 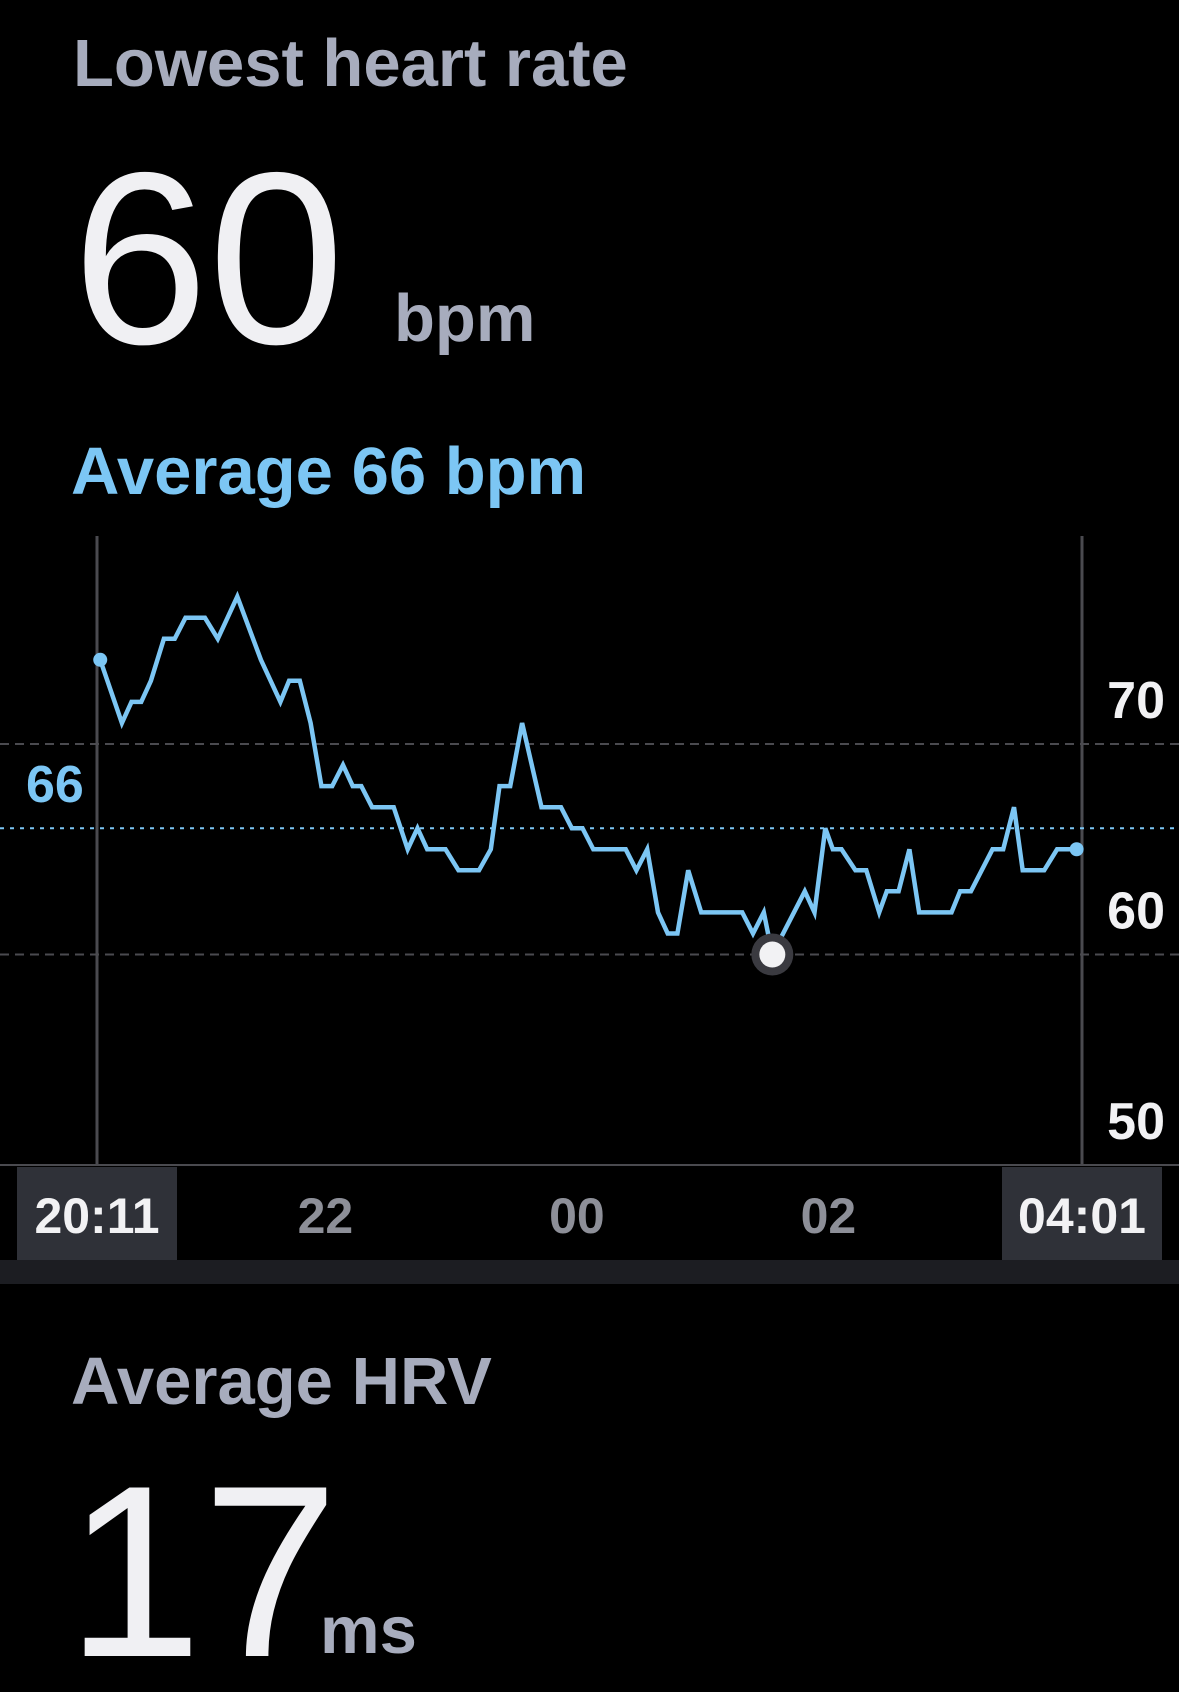 What do you see at coordinates (326, 1216) in the screenshot?
I see `x-tick-label: 22` at bounding box center [326, 1216].